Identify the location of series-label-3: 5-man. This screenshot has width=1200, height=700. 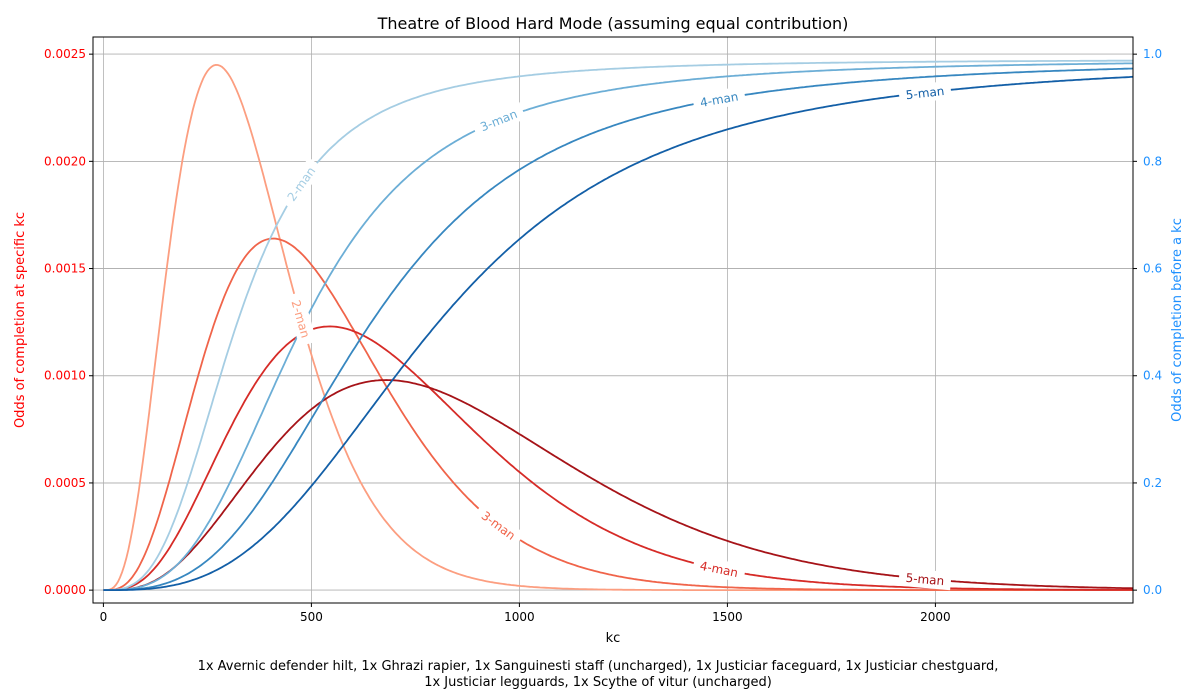
(925, 579).